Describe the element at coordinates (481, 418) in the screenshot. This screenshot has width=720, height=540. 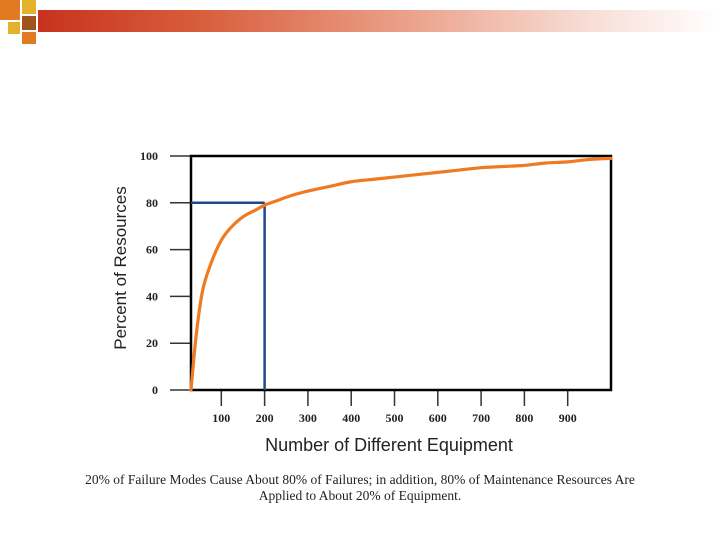
I see `x-tick-label: 700` at that location.